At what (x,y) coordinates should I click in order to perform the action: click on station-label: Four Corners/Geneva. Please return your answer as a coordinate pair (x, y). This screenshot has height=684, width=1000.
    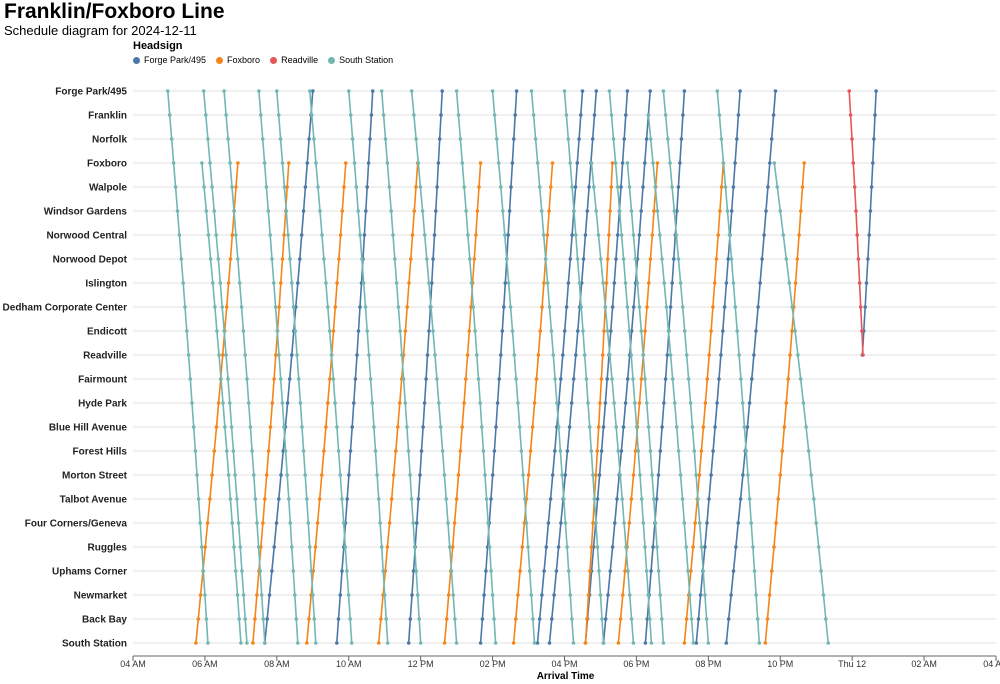
    Looking at the image, I should click on (76, 524).